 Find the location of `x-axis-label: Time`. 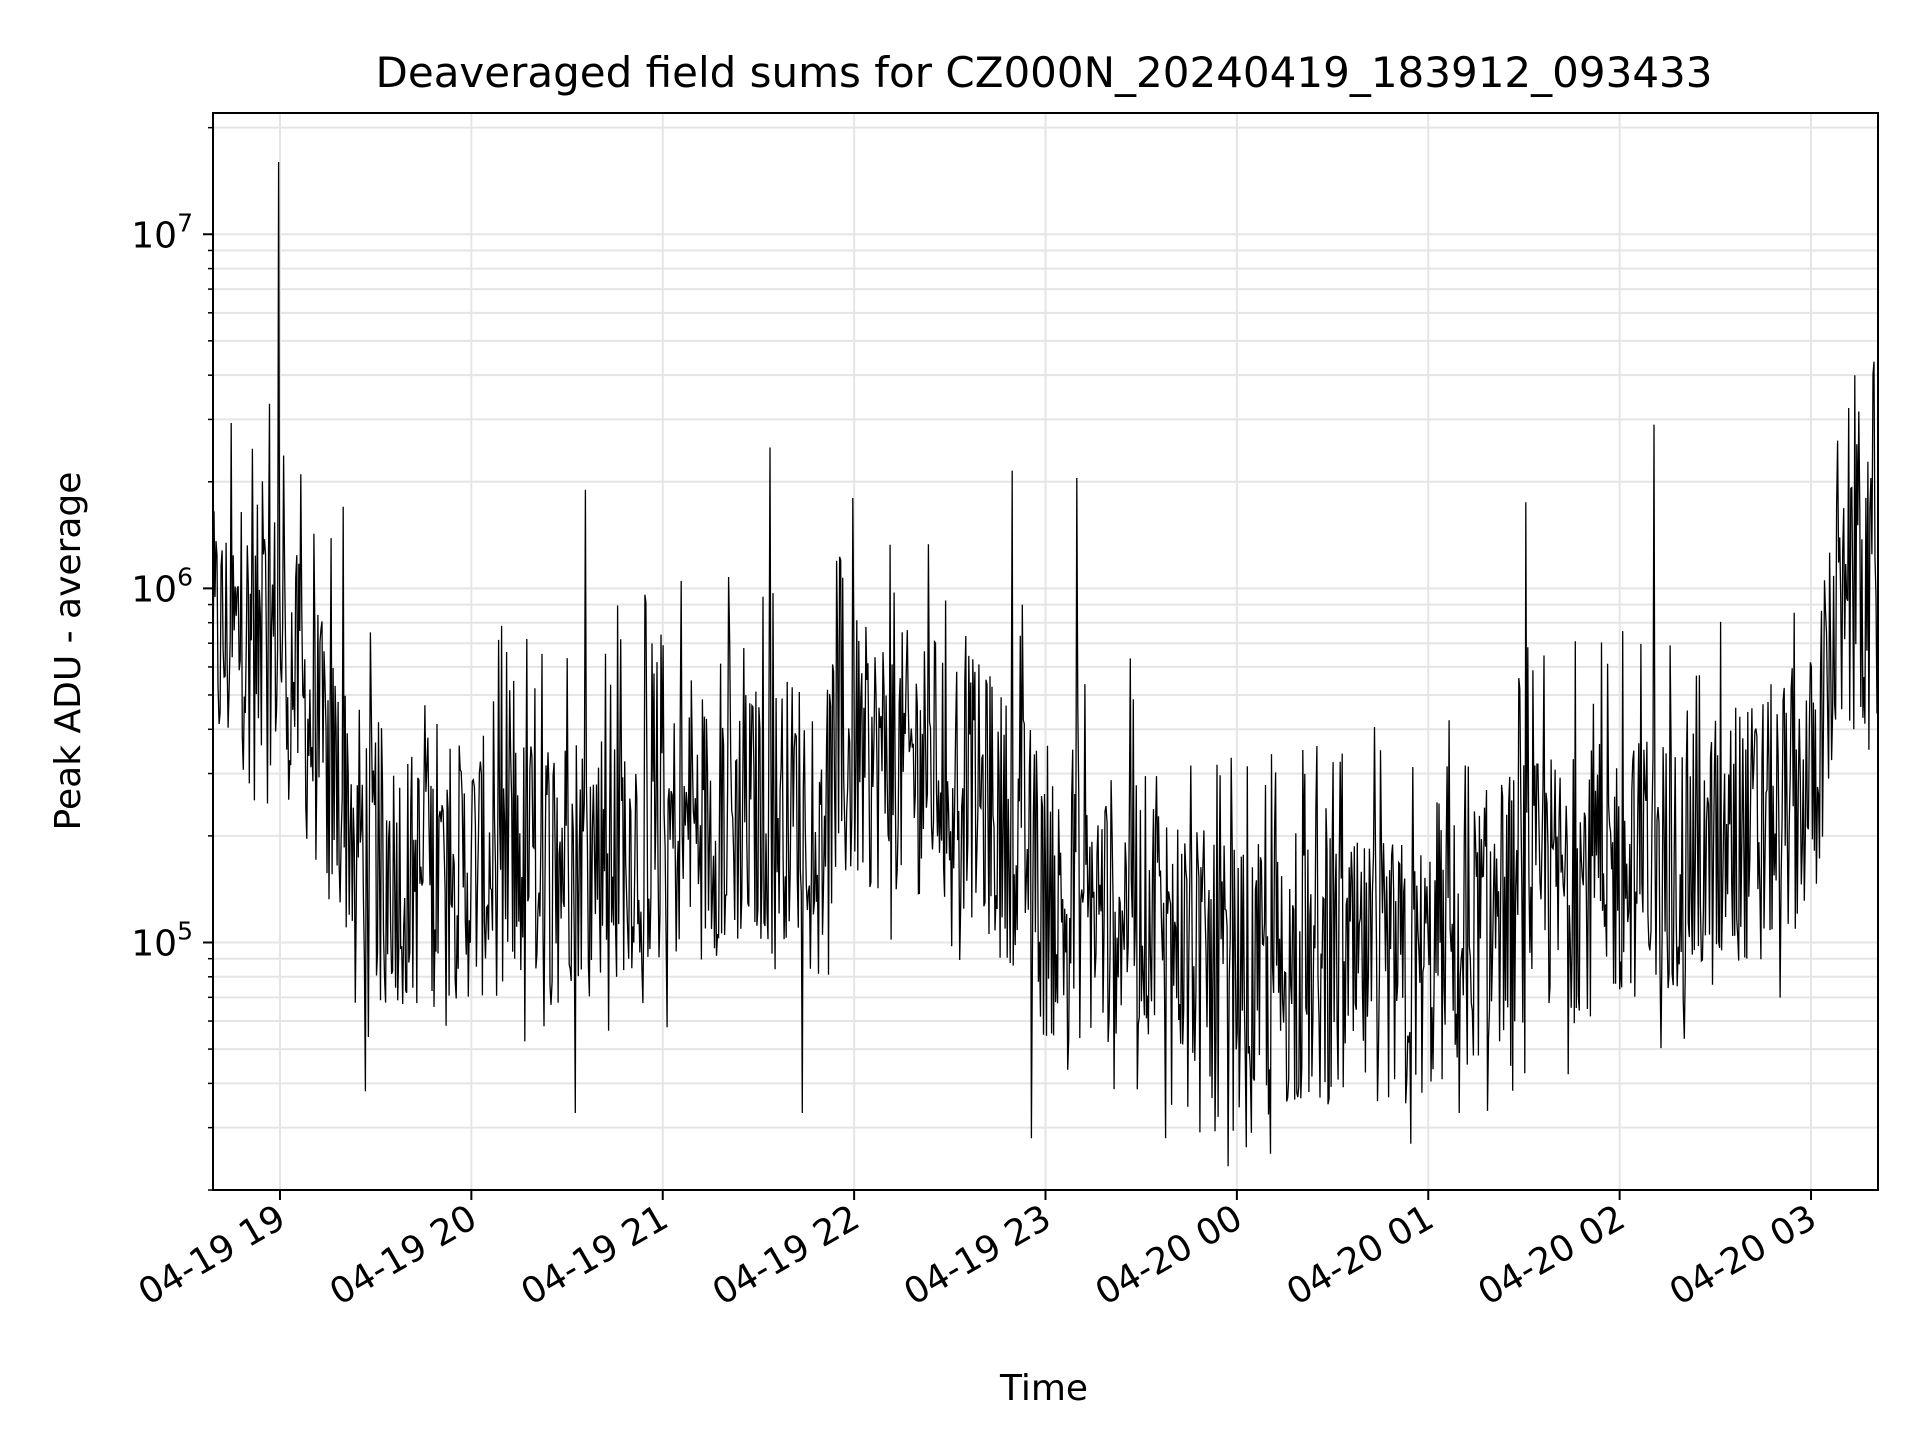

x-axis-label: Time is located at coordinates (1043, 1388).